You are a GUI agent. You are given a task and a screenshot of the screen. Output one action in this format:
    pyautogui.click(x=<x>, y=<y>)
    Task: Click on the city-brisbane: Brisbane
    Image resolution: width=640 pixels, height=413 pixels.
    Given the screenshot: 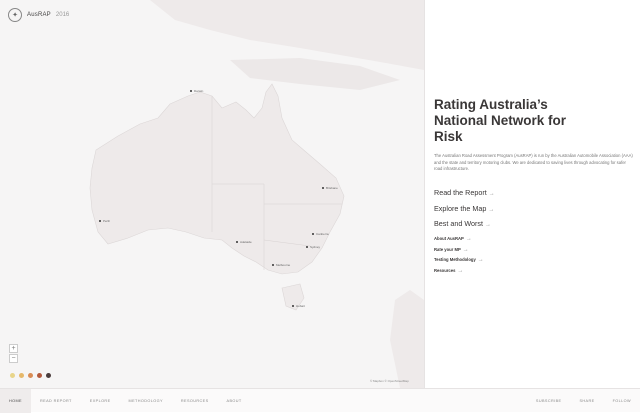 What is the action you would take?
    pyautogui.click(x=330, y=188)
    